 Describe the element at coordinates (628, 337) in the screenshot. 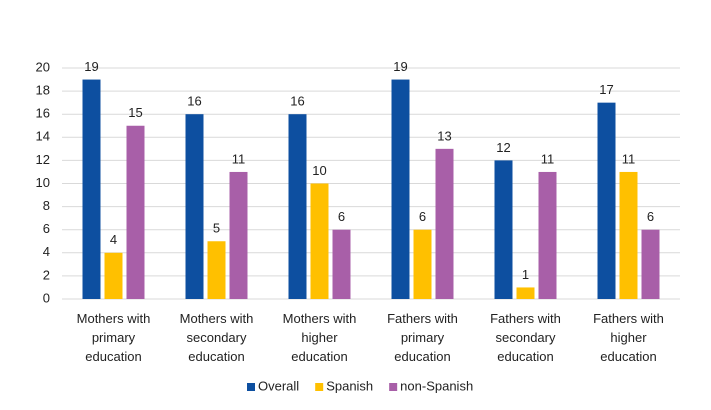

I see `x-tick-label: Fathers with higher education` at that location.